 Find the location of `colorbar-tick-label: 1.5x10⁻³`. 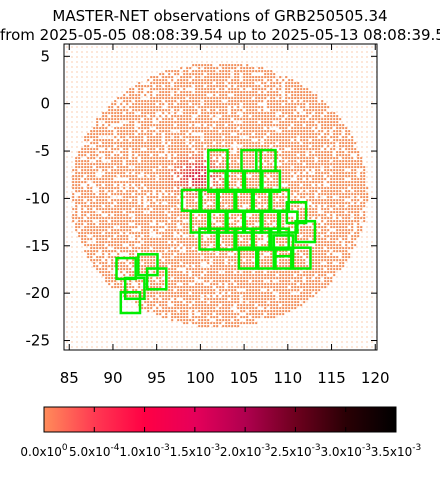

colorbar-tick-label: 1.5x10⁻³ is located at coordinates (195, 451).